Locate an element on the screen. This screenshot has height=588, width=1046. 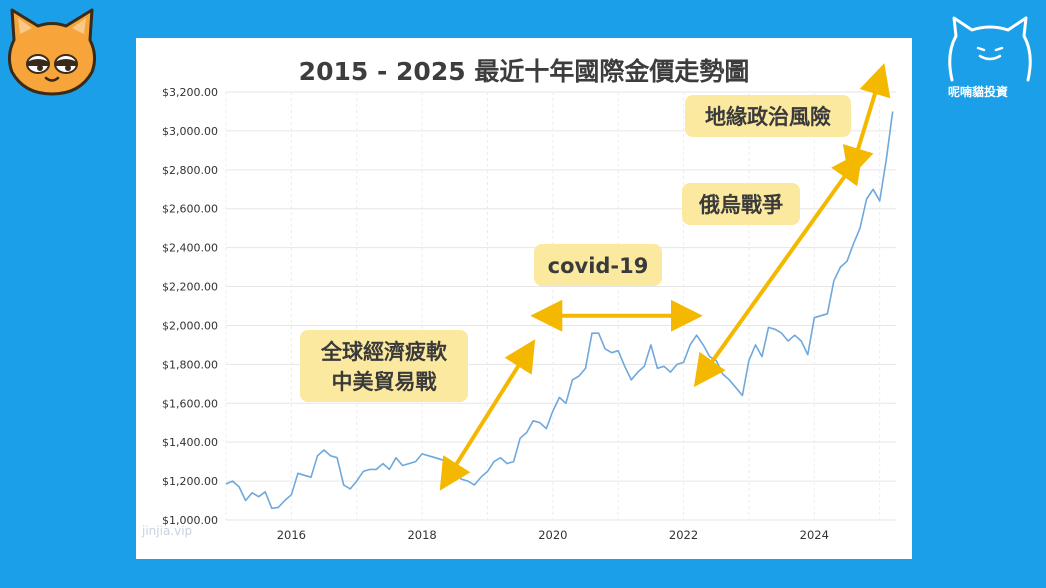
chart-title: 2015 - 2025 最近十年國際金價走勢圖 is located at coordinates (524, 71).